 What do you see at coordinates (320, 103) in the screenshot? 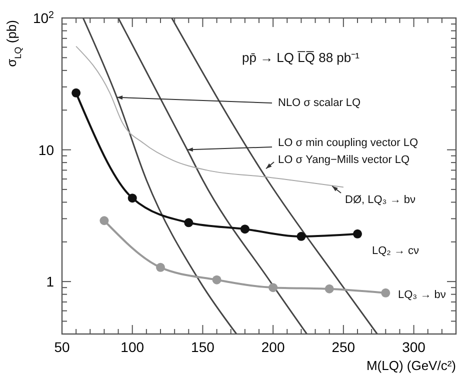
I see `annotation: NLO σ scalar LQ` at bounding box center [320, 103].